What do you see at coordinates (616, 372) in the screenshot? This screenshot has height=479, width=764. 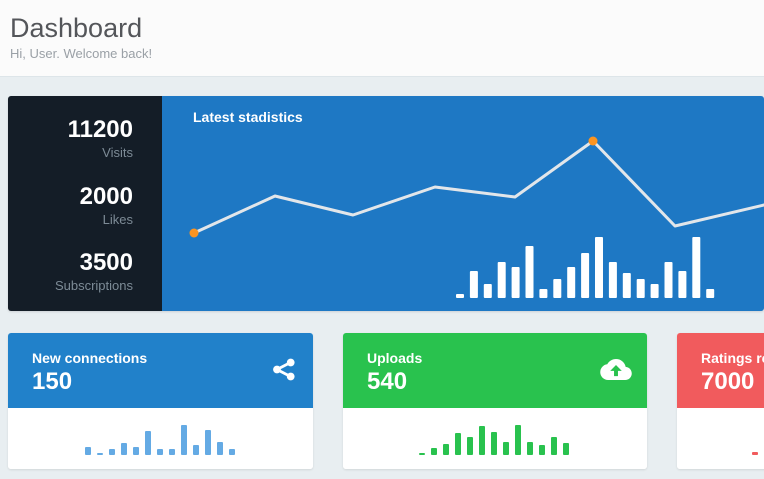 I see `cloud-upload-icon` at bounding box center [616, 372].